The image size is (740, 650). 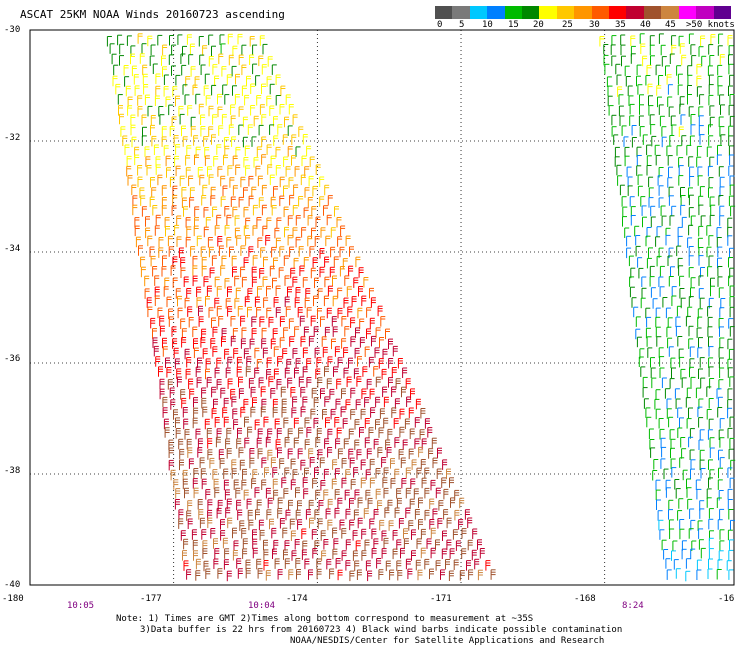 What do you see at coordinates (635, 12) in the screenshot?
I see `legend-swatch` at bounding box center [635, 12].